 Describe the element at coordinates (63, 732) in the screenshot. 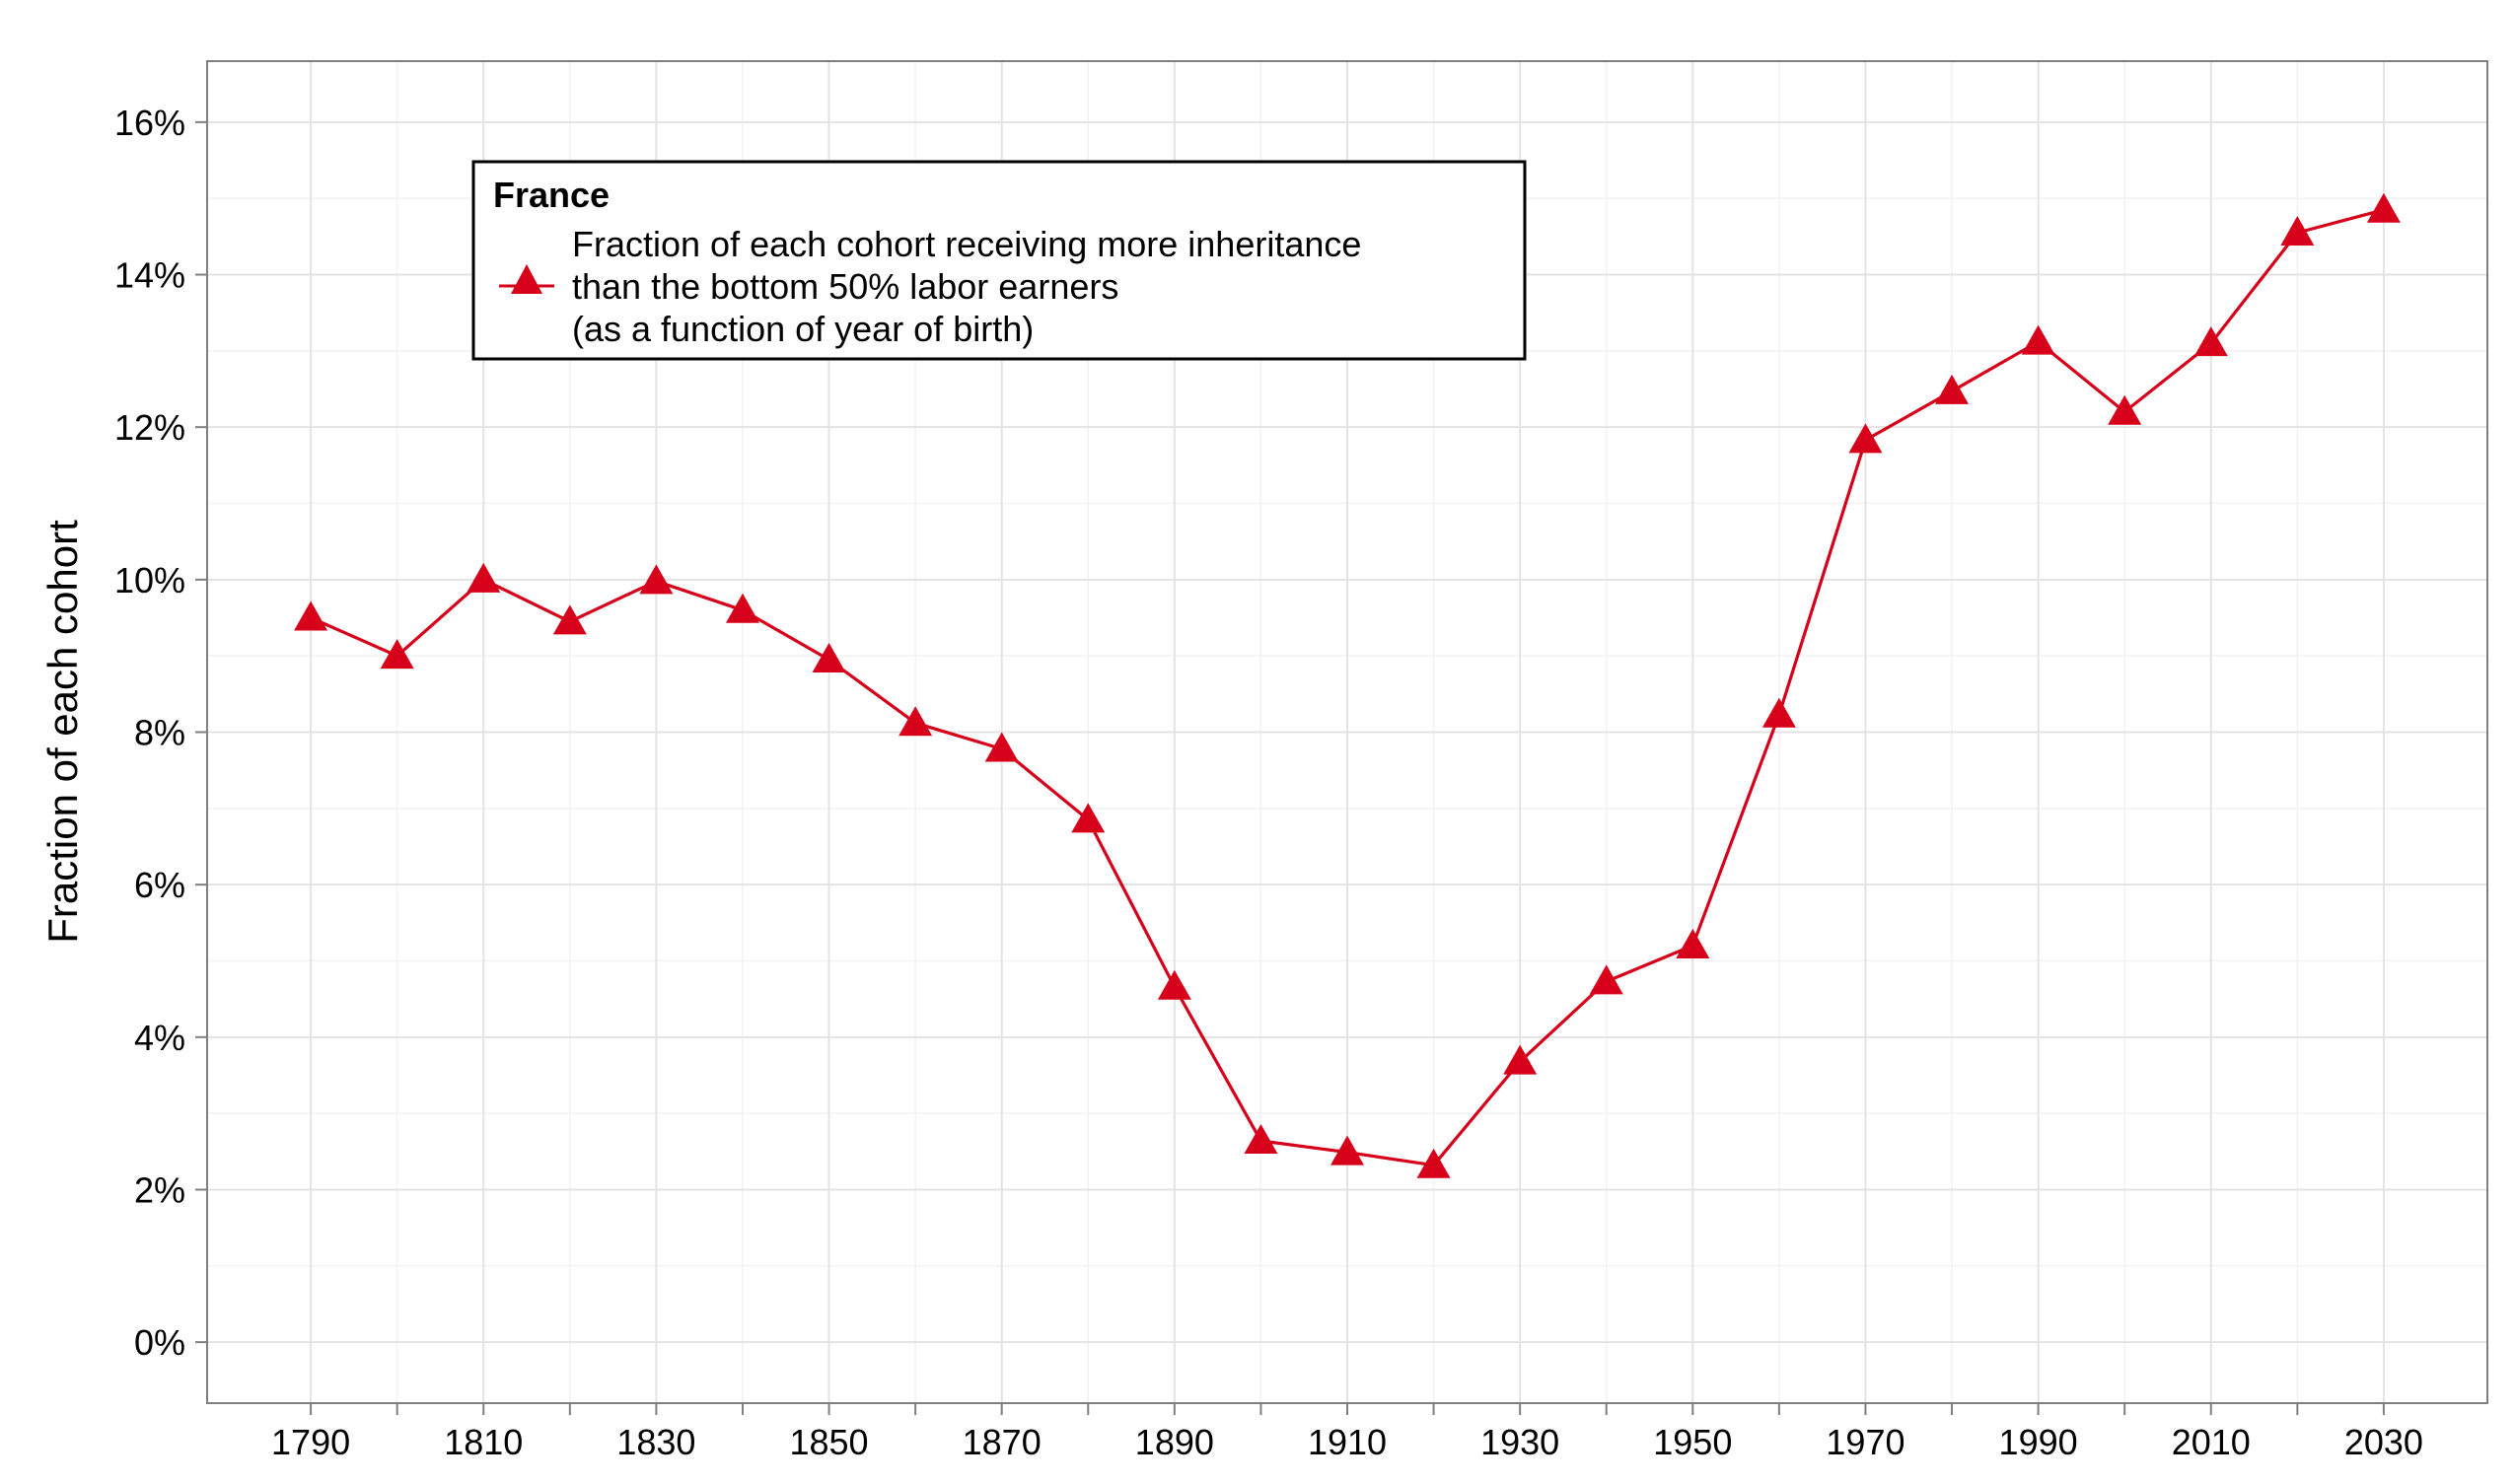

I see `y-axis-label: Fraction of each cohort` at that location.